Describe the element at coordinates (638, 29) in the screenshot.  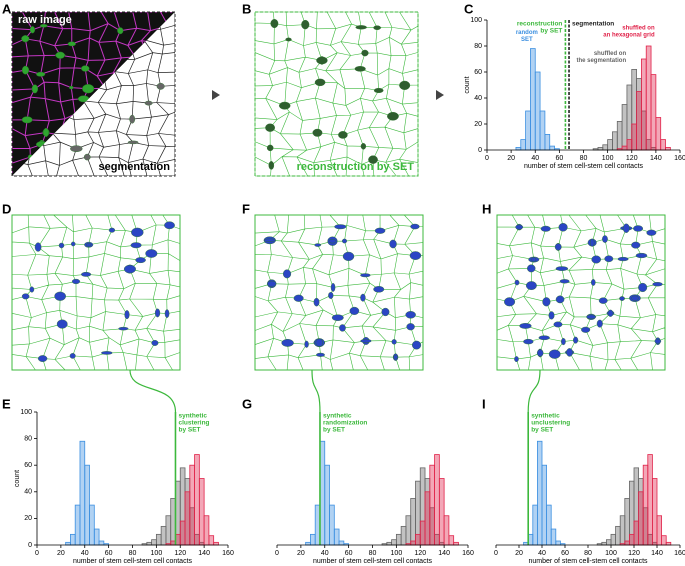
I see `series-label: shuffled on` at that location.